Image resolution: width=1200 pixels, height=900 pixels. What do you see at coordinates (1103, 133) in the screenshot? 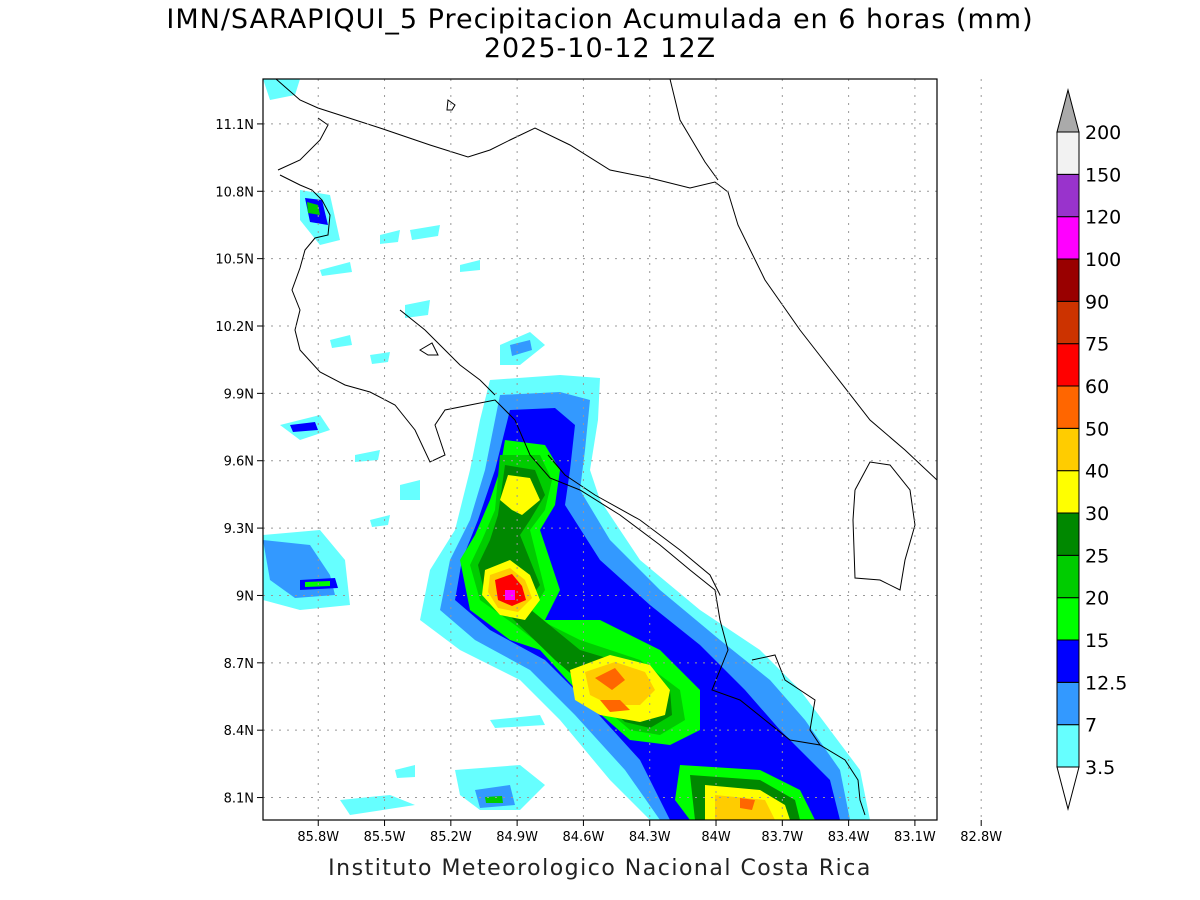
I see `colorbar-level-label: 200` at bounding box center [1103, 133].